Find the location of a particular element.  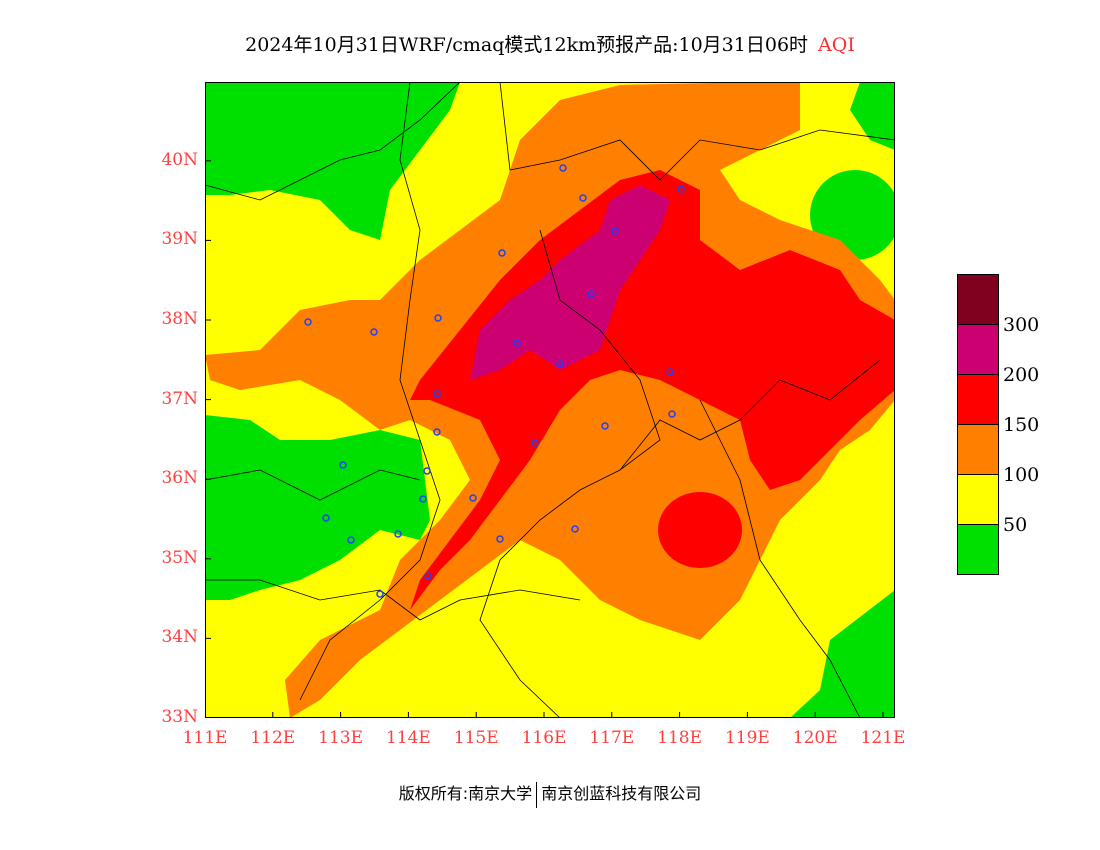

footer: 版权所有:南京大学 南京创蓝科技有限公司 is located at coordinates (550, 794).